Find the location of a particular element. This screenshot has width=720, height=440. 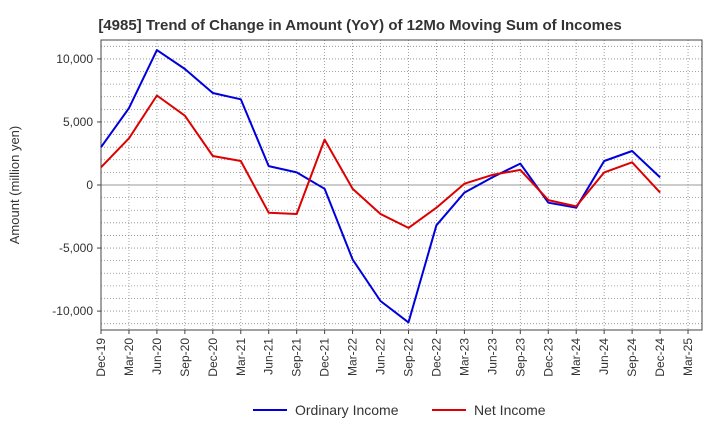

x-tick-label: Mar-22 is located at coordinates (353, 357).